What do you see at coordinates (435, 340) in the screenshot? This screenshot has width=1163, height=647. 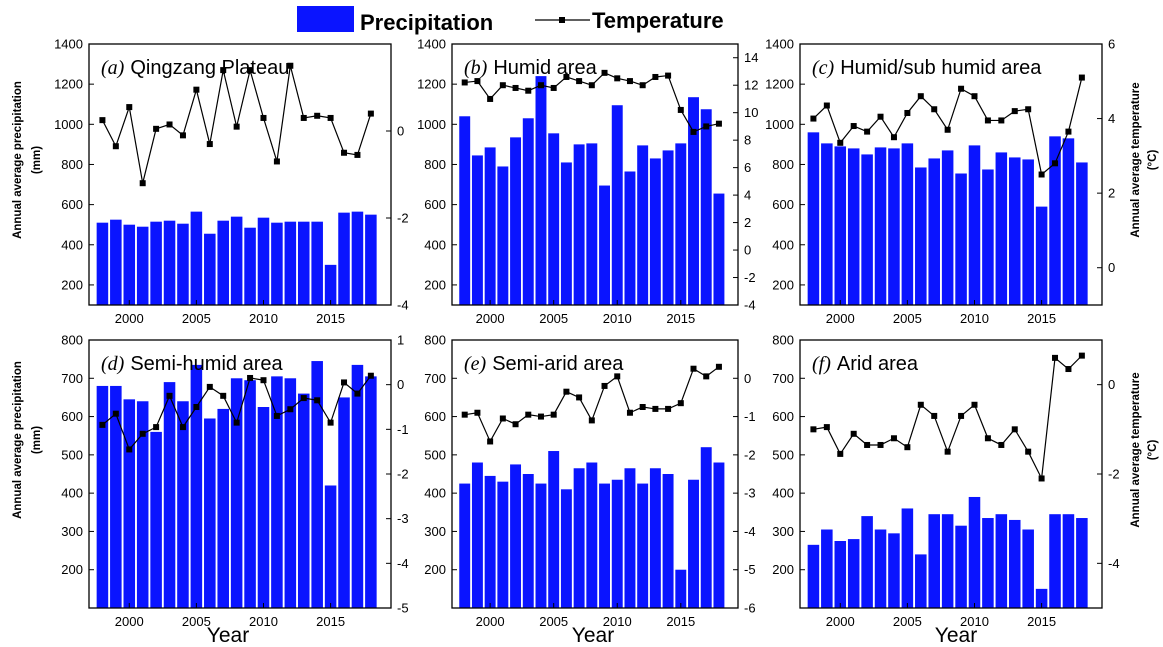 I see `left-tick-label: 800` at bounding box center [435, 340].